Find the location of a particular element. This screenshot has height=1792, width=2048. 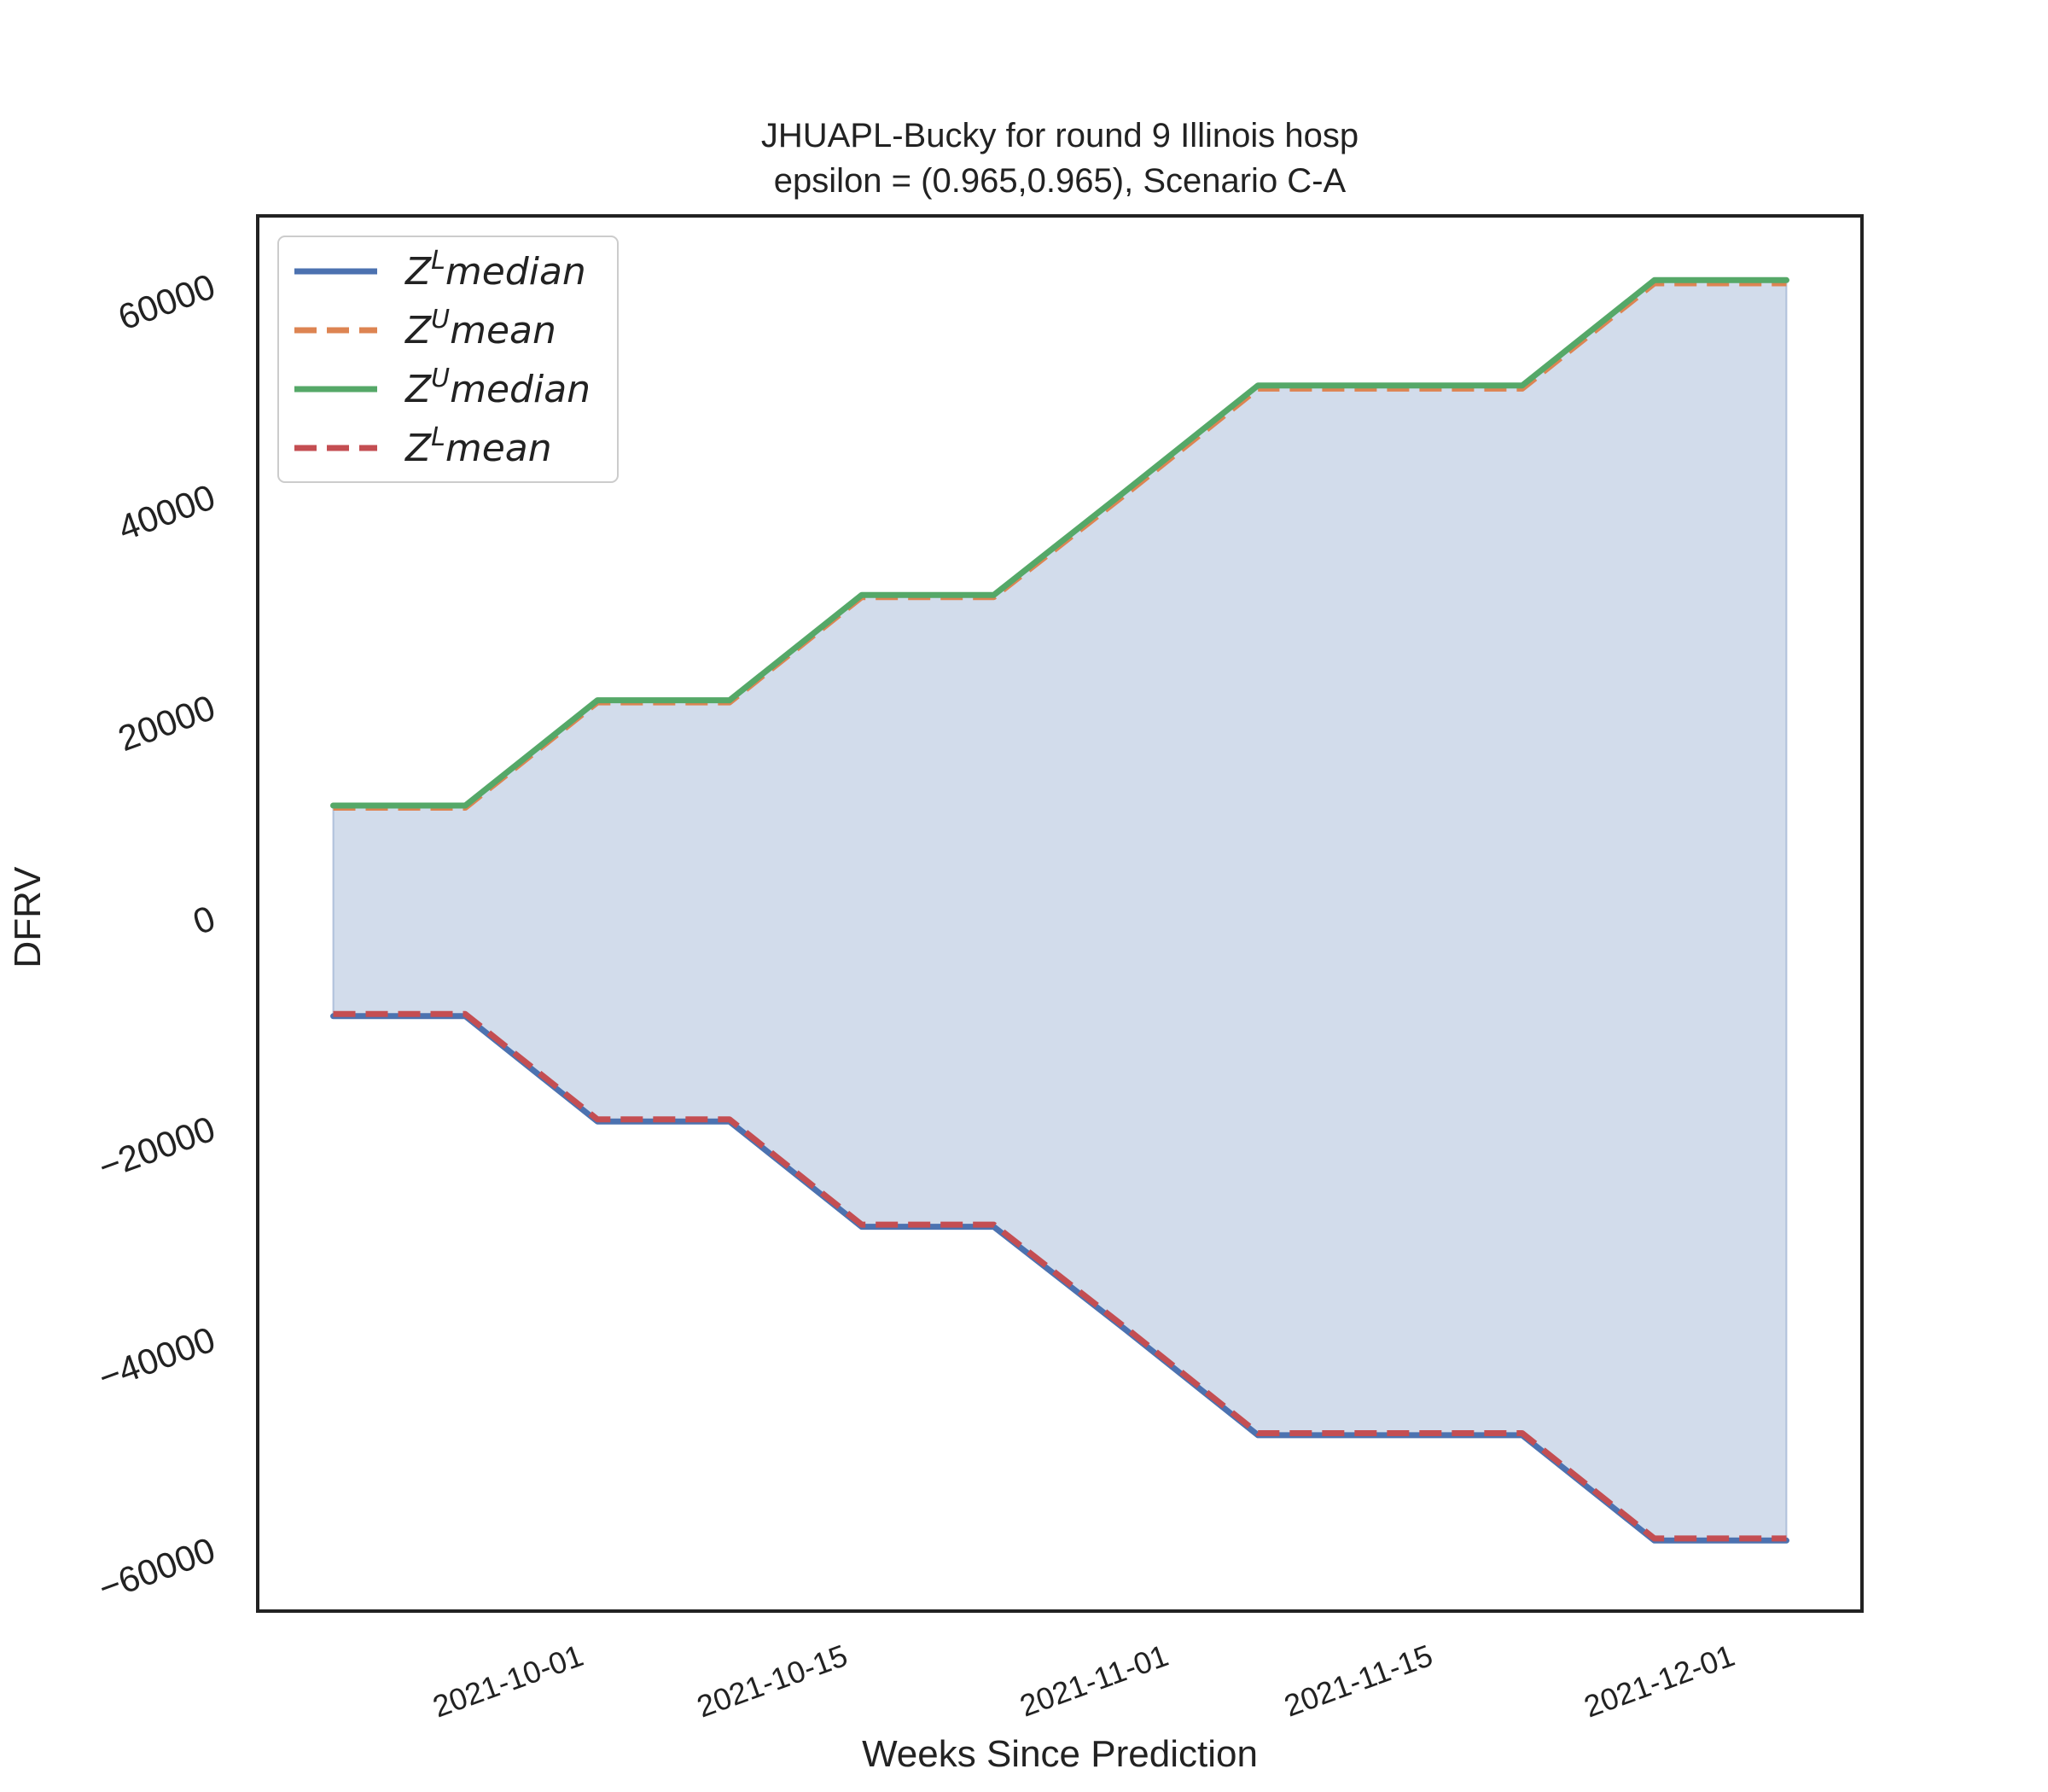

y-tick-label: −20000 is located at coordinates (156, 1148).